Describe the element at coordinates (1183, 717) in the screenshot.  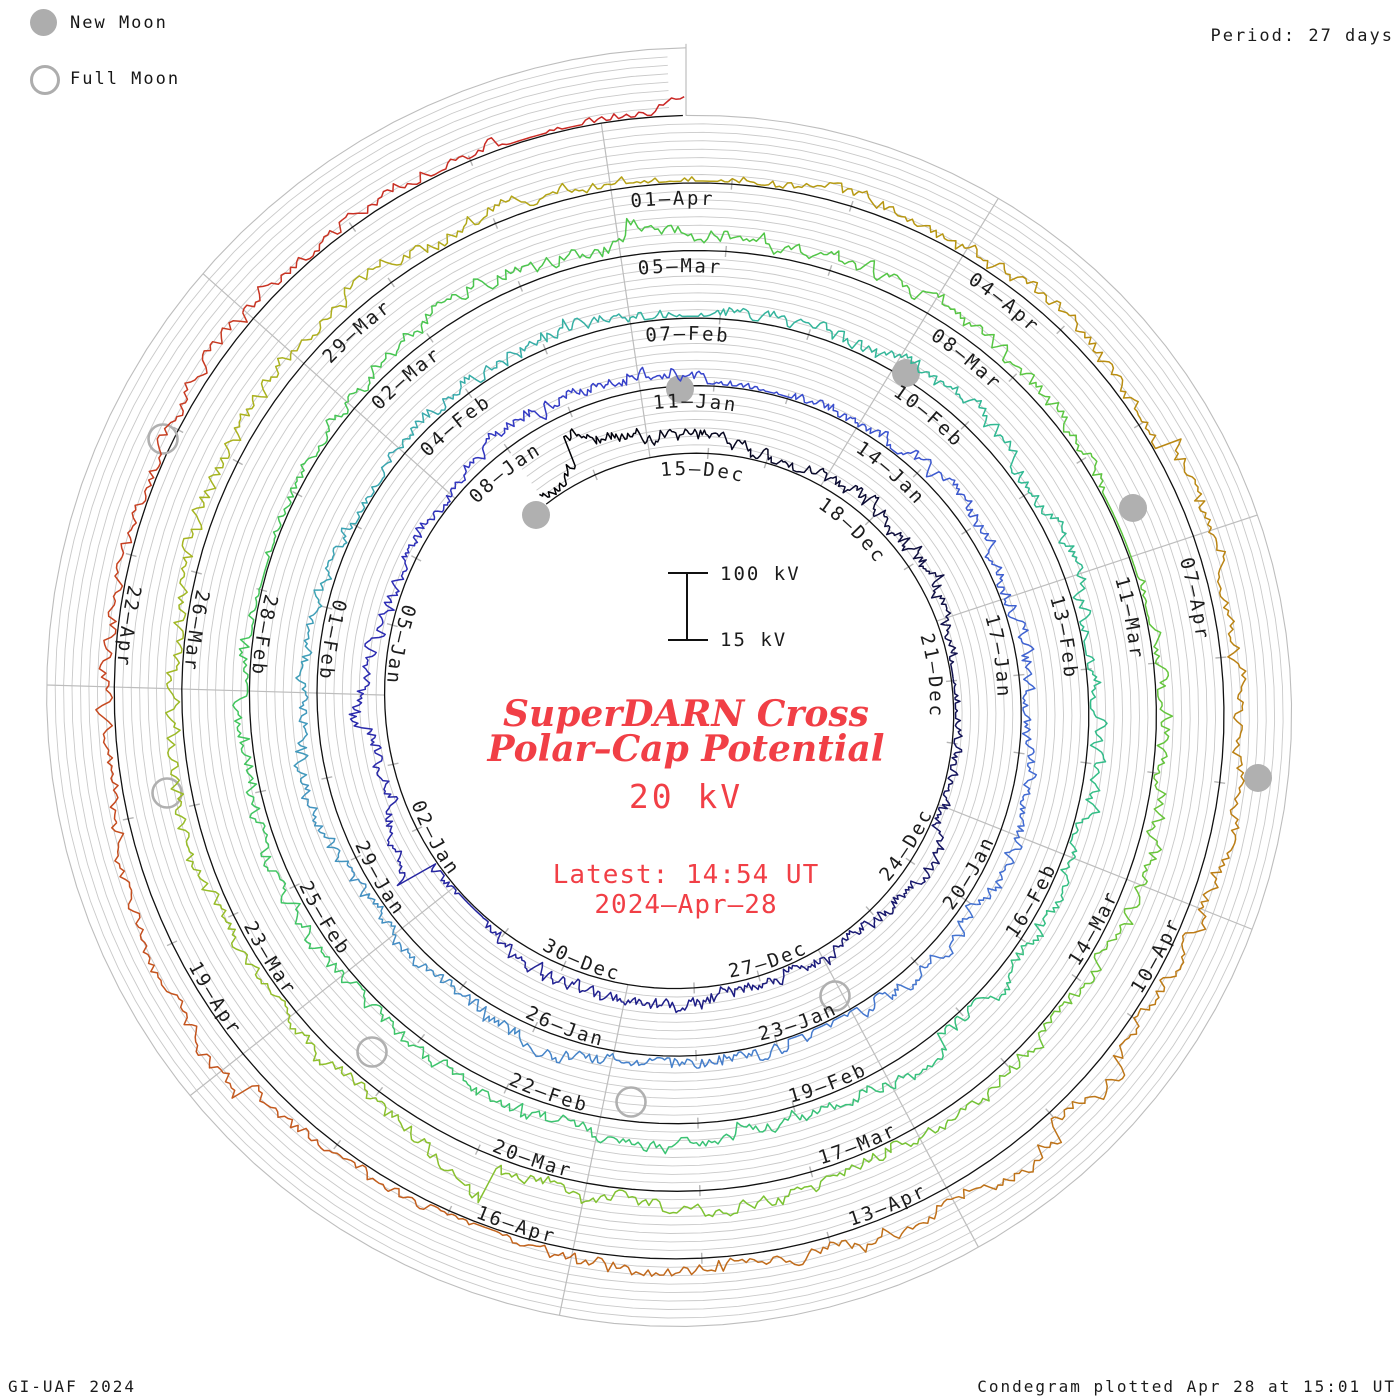
I see `date-label-path` at that location.